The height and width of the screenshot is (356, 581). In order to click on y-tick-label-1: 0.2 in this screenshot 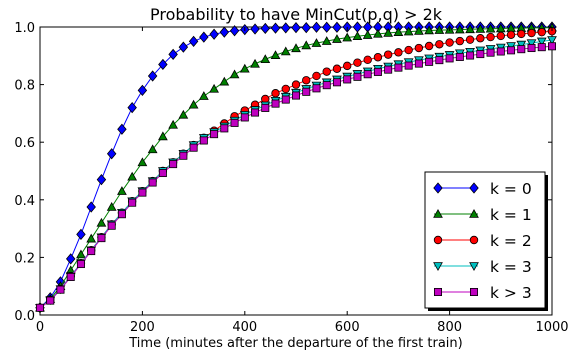, I will do `click(24, 258)`.